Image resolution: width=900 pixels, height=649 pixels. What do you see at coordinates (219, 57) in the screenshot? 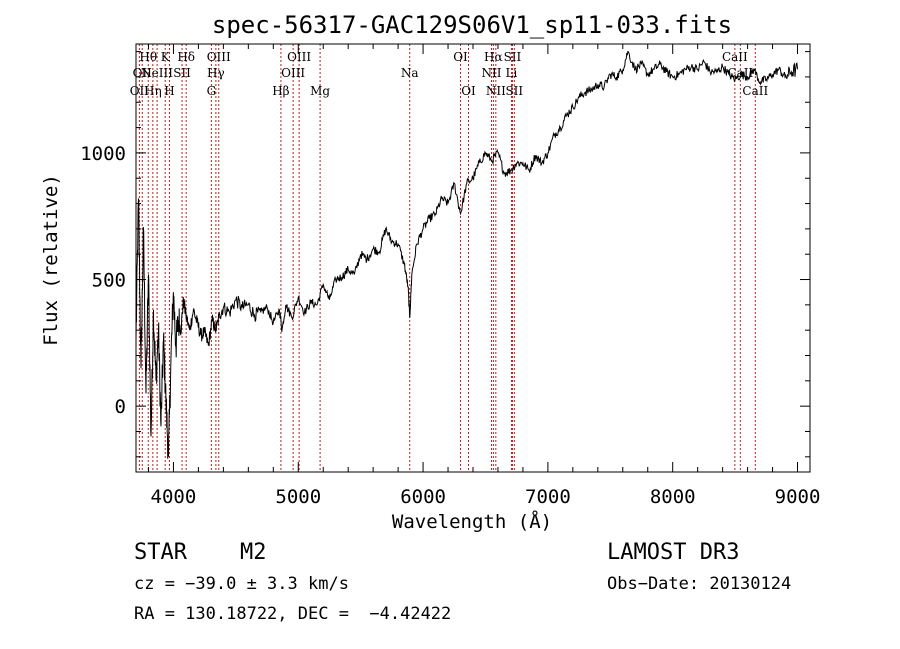
I see `line-label-11-0: OIII` at bounding box center [219, 57].